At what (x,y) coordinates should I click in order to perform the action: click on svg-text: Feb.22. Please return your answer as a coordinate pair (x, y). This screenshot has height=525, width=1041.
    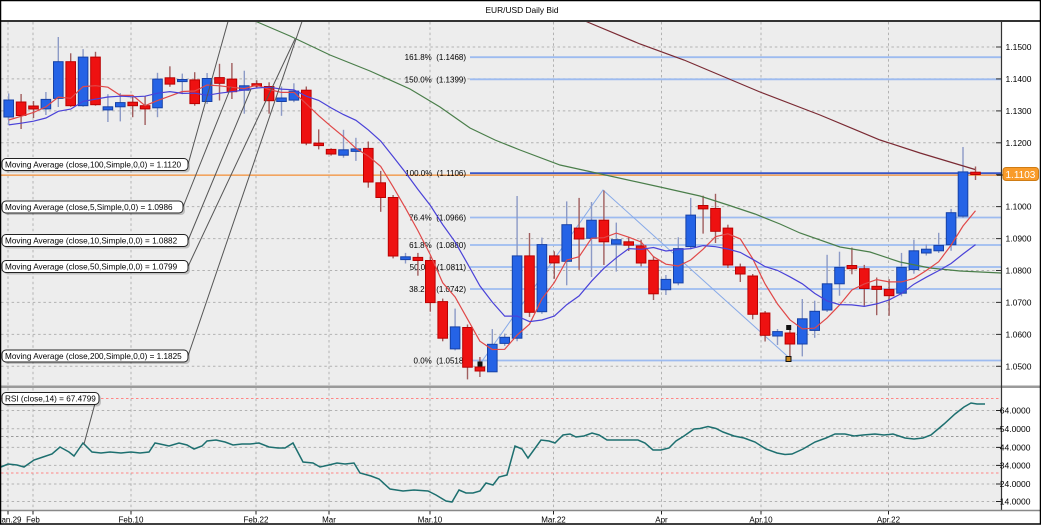
    Looking at the image, I should click on (256, 520).